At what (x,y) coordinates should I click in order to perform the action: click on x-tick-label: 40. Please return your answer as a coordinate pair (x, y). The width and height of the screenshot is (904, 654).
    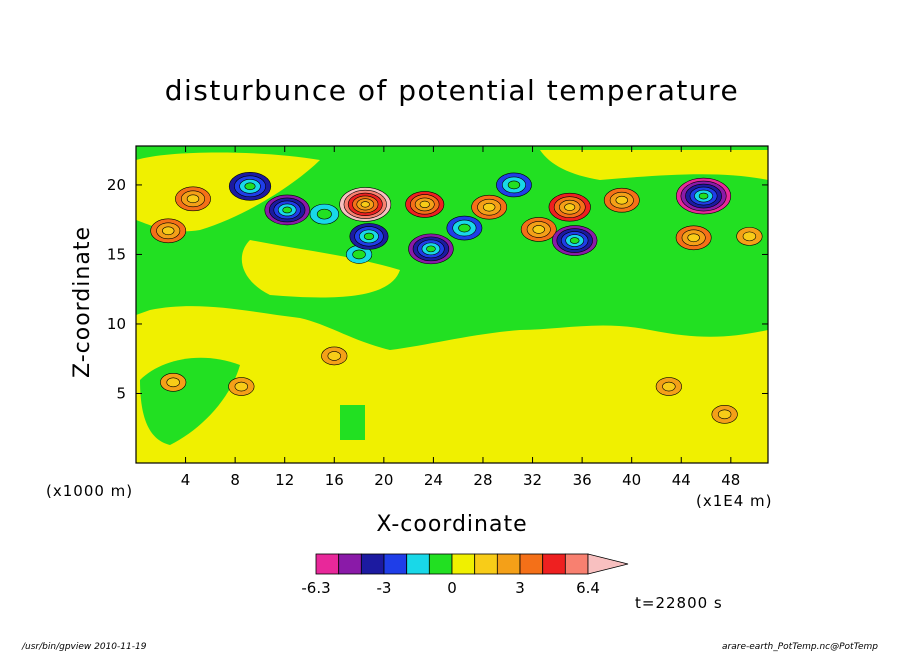
    Looking at the image, I should click on (631, 480).